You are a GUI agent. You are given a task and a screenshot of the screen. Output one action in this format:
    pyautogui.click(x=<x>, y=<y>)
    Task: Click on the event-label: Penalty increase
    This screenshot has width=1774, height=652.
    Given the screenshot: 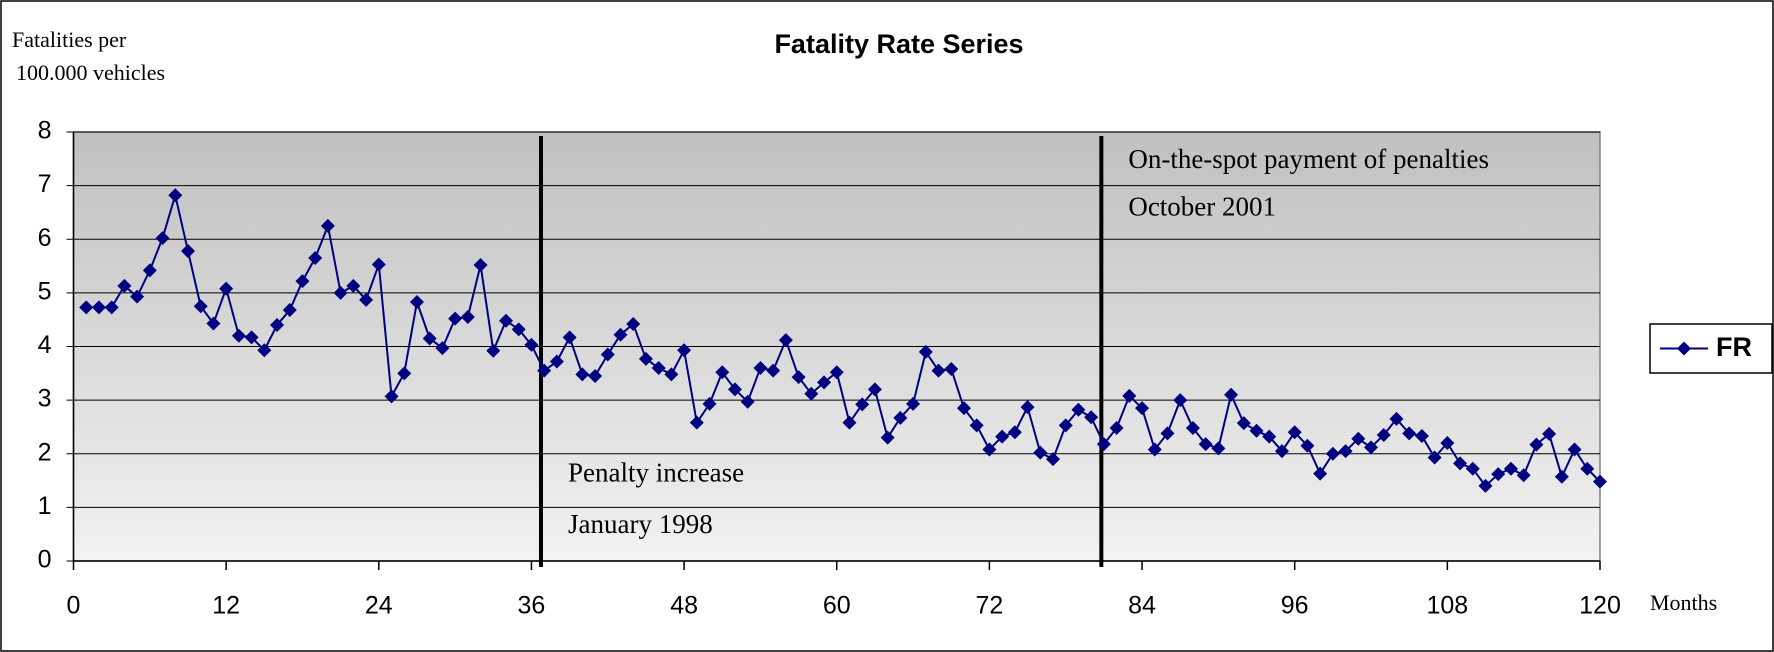 What is the action you would take?
    pyautogui.click(x=656, y=472)
    